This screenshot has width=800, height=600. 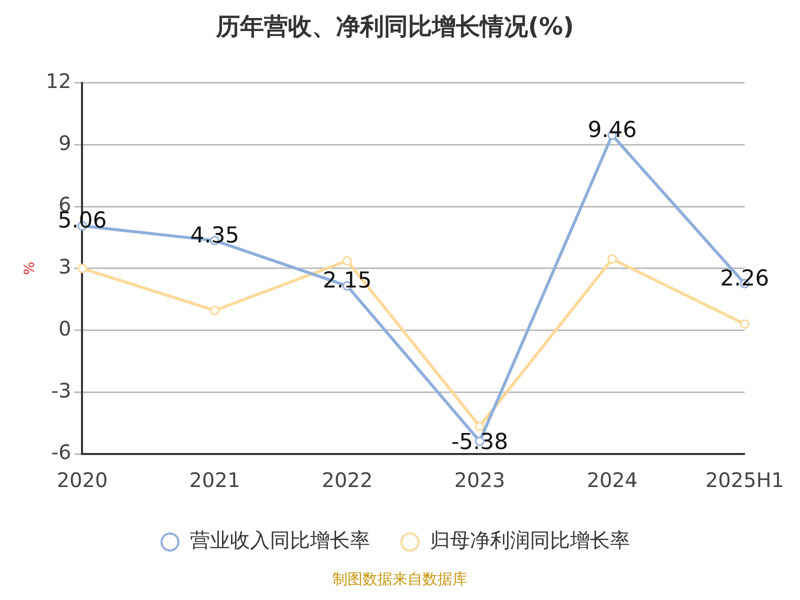 What do you see at coordinates (745, 279) in the screenshot?
I see `data-label: 2.26` at bounding box center [745, 279].